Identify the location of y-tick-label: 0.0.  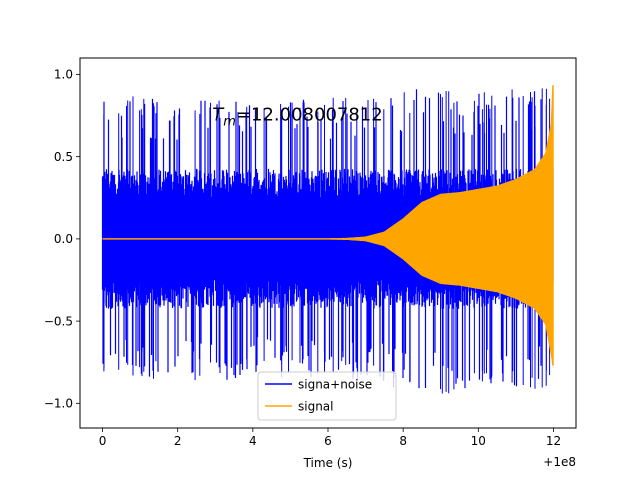
(63, 239).